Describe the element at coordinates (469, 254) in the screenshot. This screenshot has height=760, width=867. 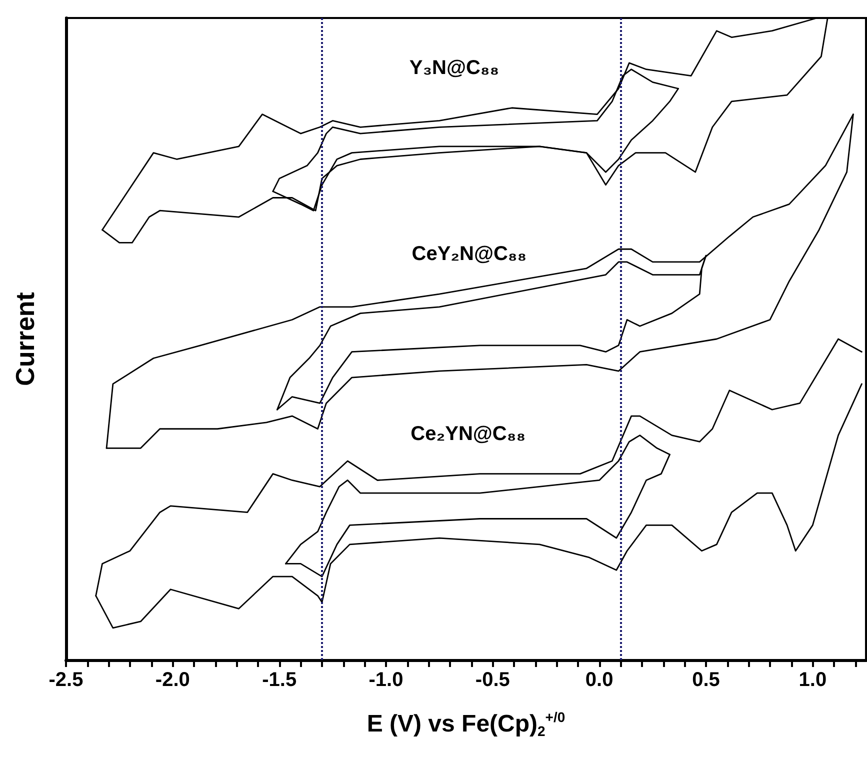
I see `series-label: CeY₂N@C₈₈` at that location.